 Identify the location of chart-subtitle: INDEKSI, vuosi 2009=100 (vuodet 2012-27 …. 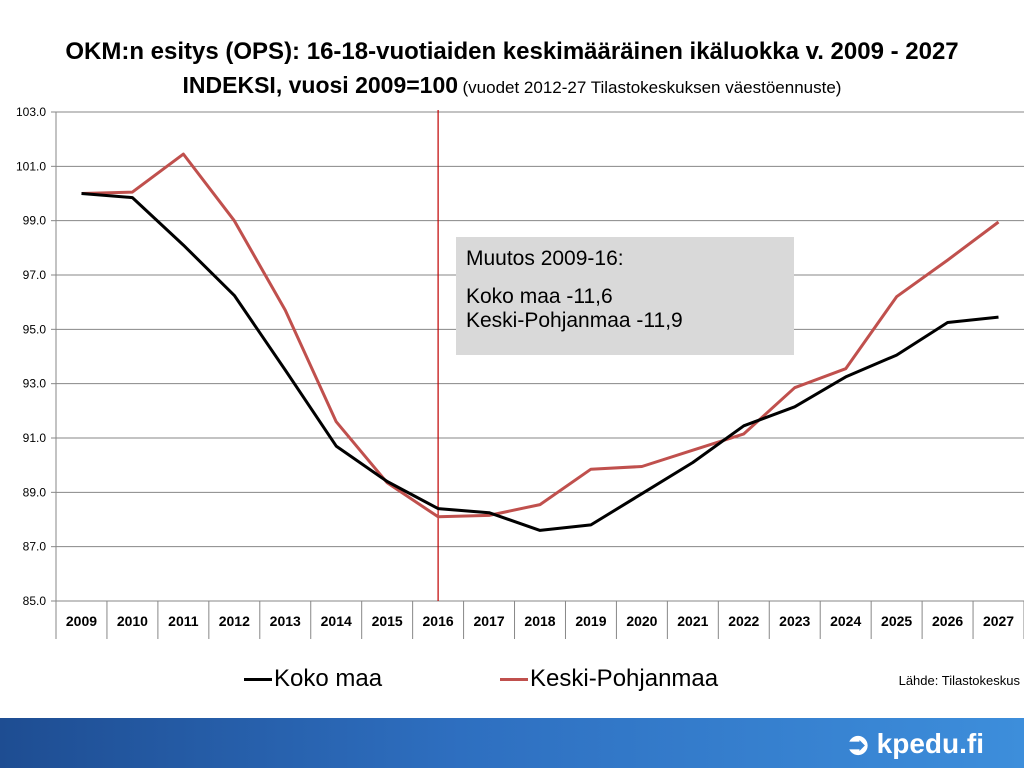
(512, 85).